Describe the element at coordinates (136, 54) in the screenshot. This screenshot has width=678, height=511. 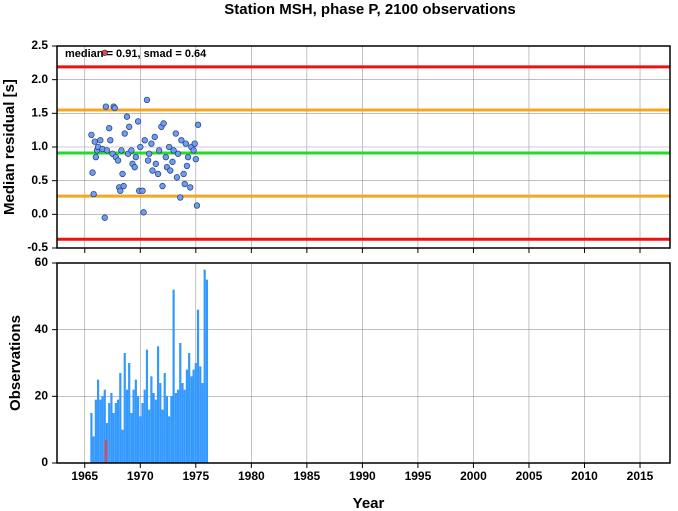
I see `annotation: median = 0.91, smad = 0.64` at that location.